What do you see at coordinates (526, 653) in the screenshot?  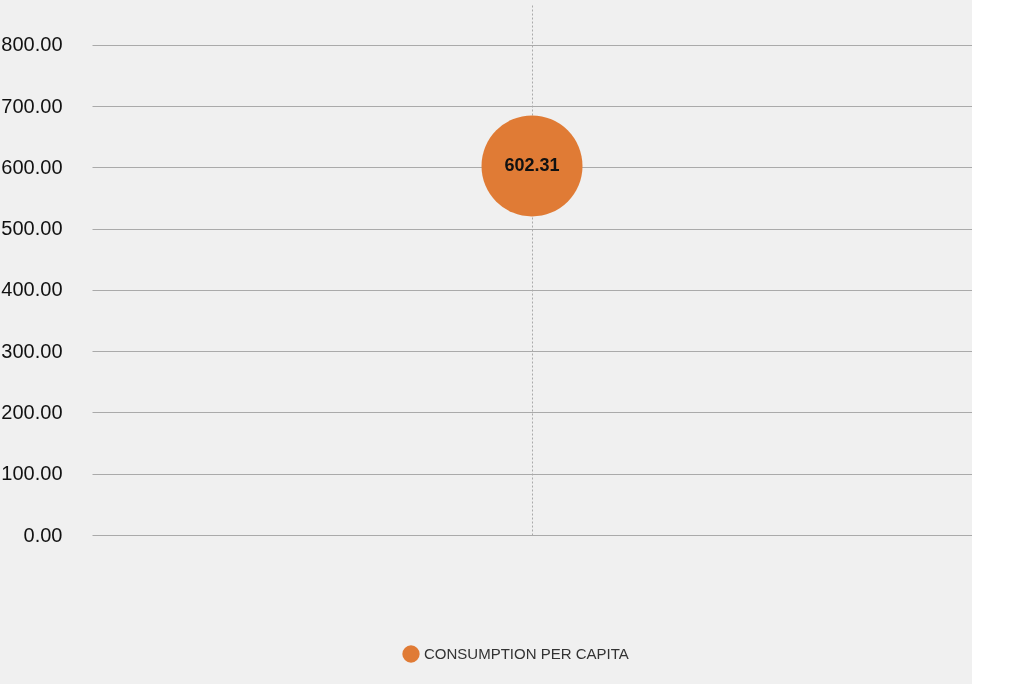 I see `legend-label: CONSUMPTION PER CAPITA` at bounding box center [526, 653].